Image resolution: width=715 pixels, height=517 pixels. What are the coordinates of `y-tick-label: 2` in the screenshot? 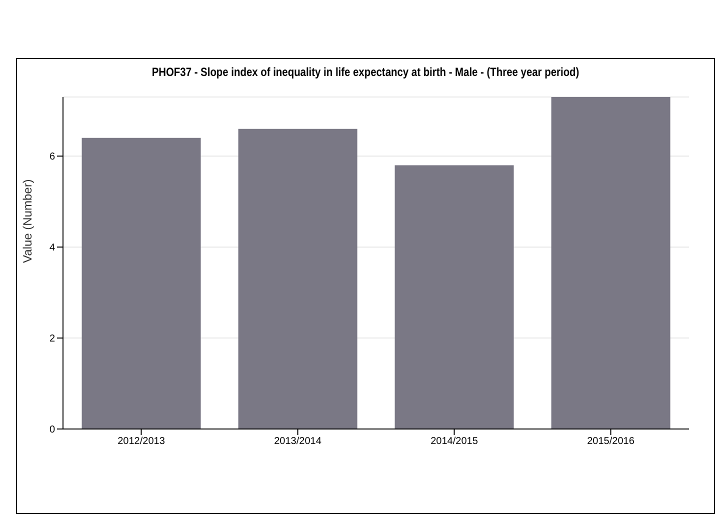 It's located at (52, 339).